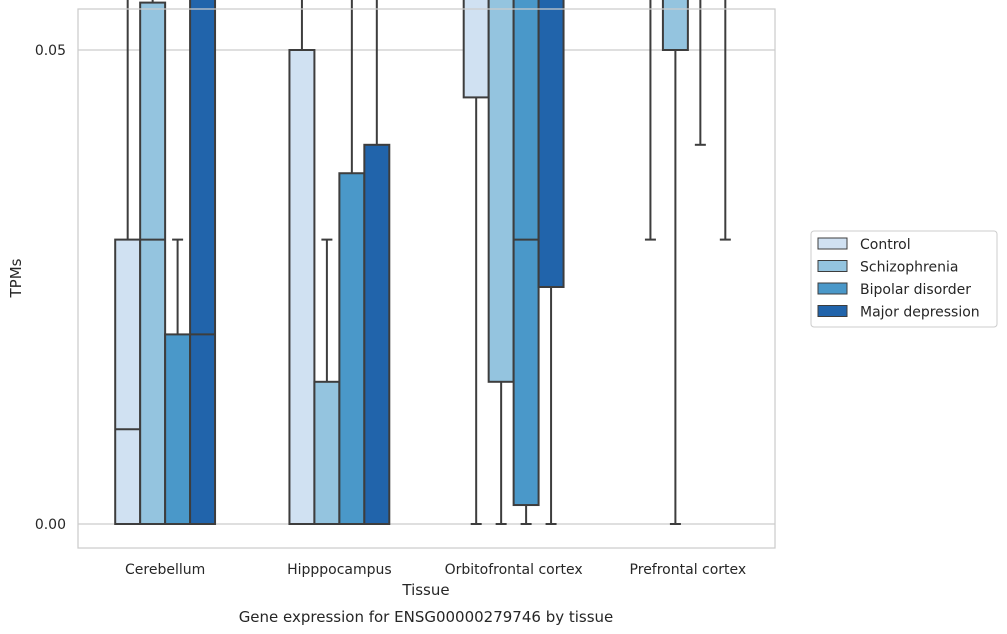 This screenshot has height=634, width=1007. What do you see at coordinates (920, 313) in the screenshot?
I see `legend-label: Major depression` at bounding box center [920, 313].